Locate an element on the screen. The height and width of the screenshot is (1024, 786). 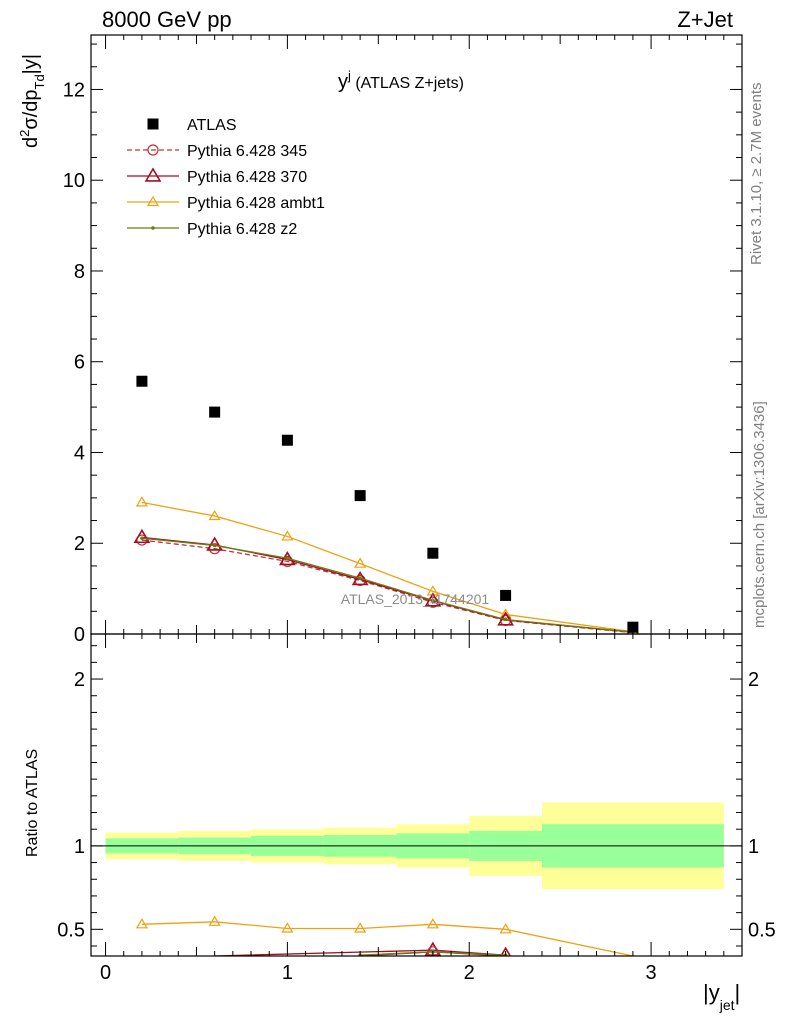
main-y-tick-label: 10 is located at coordinates (74, 181).